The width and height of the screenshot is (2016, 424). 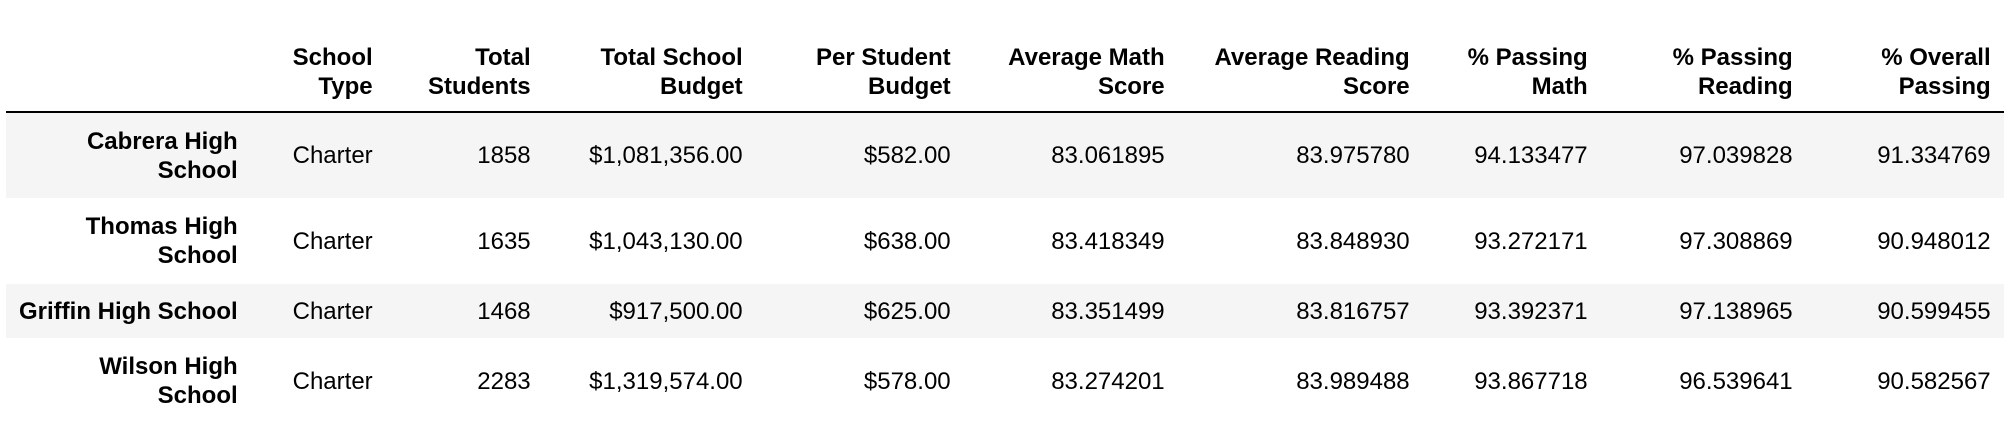 I want to click on cell-passing-math: 93.867718, so click(x=1531, y=381).